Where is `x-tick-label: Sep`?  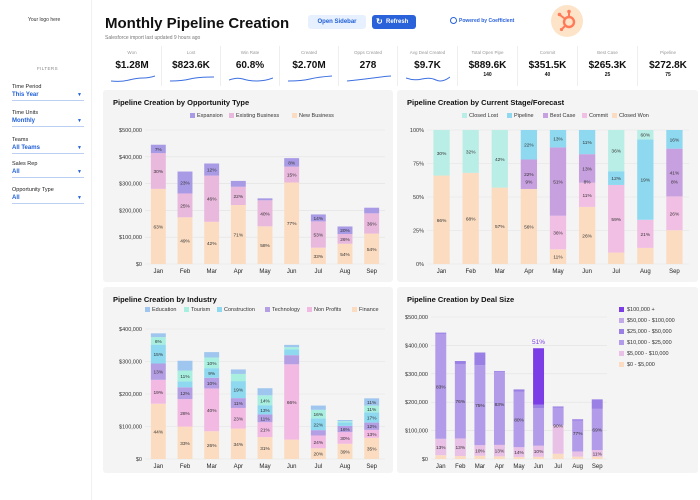
x-tick-label: Sep is located at coordinates (371, 467).